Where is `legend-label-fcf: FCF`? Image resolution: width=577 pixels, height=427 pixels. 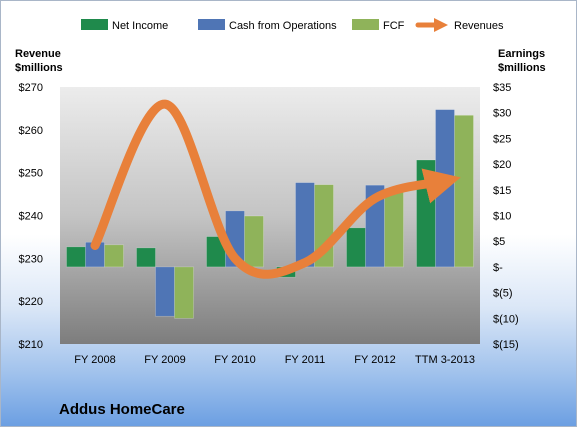
legend-label-fcf: FCF is located at coordinates (394, 26).